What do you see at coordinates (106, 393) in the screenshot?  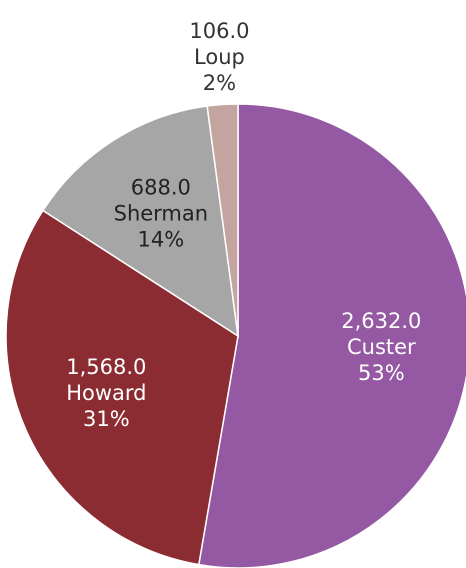 I see `category-label: Howard` at bounding box center [106, 393].